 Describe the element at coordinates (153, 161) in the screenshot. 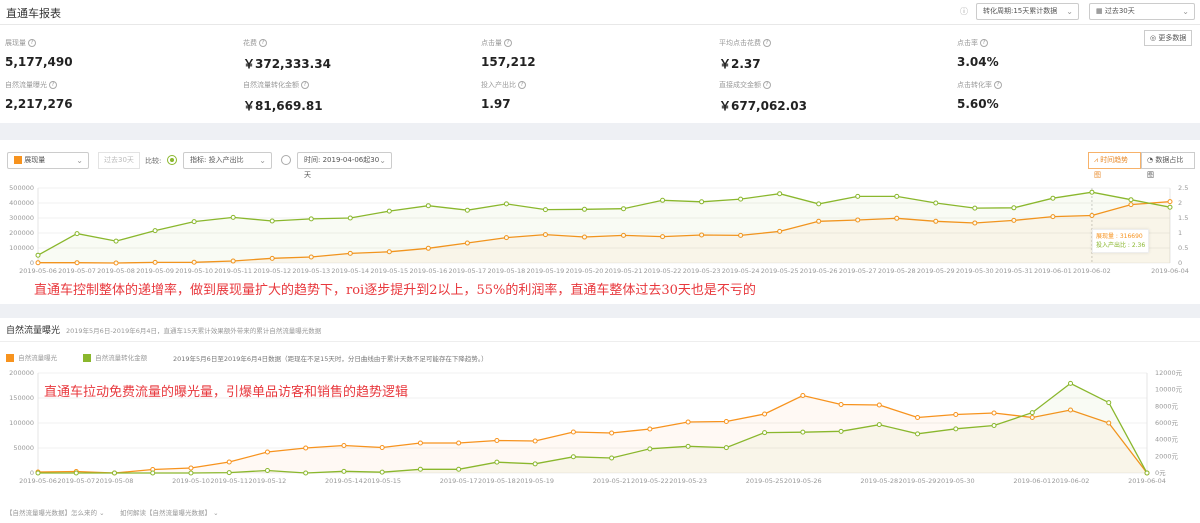

I see `compare-label: 比较:` at that location.